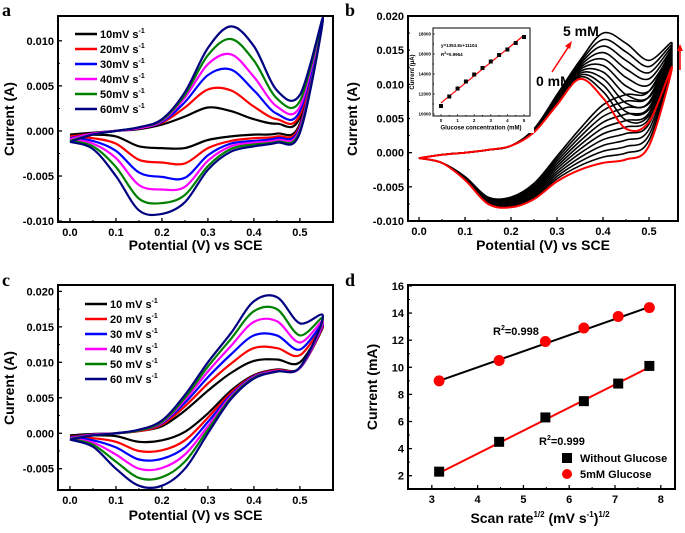  What do you see at coordinates (459, 45) in the screenshot?
I see `inset-equation: y=1353.8x+11104` at bounding box center [459, 45].